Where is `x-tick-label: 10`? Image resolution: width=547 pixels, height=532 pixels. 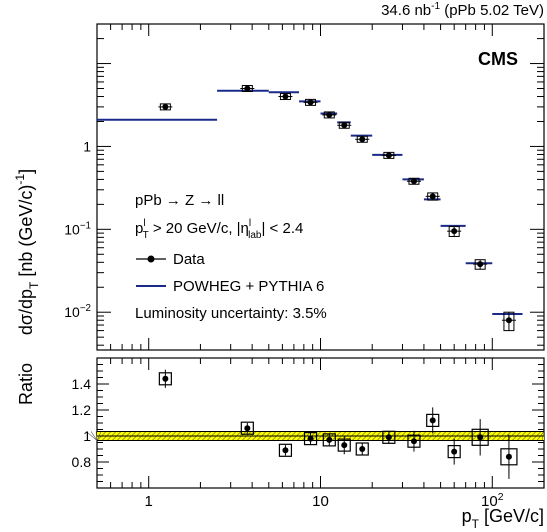
x-tick-label: 10 is located at coordinates (320, 501).